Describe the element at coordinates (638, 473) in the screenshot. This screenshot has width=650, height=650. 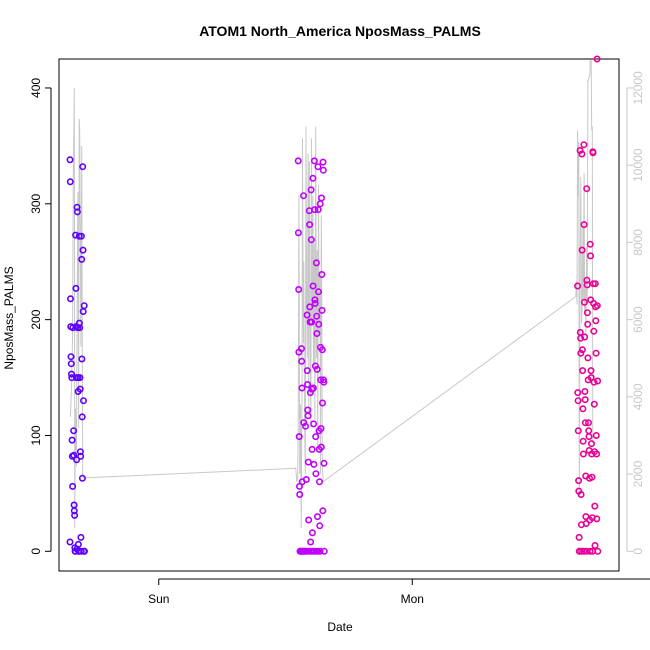
I see `right-y-tick-label: 2000` at that location.